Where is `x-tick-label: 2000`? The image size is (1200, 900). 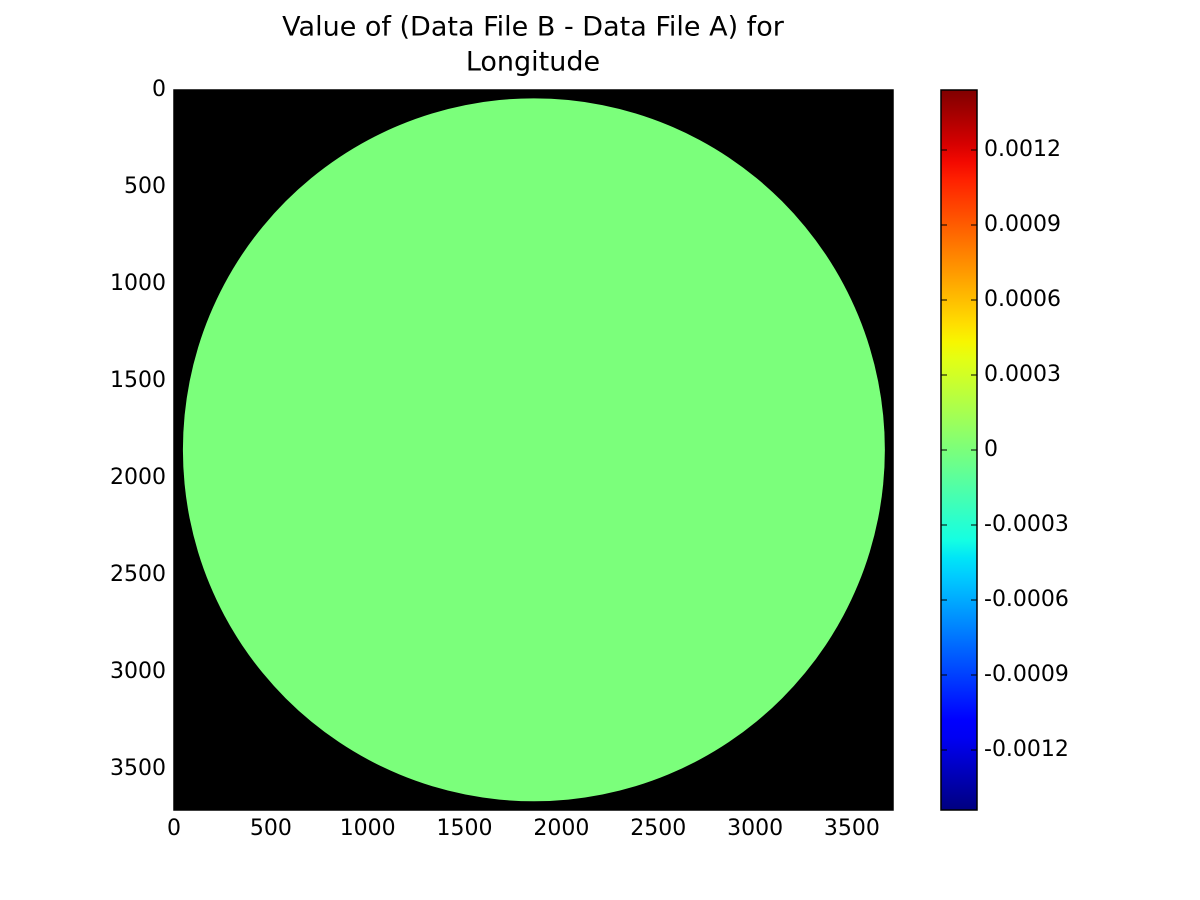 x-tick-label: 2000 is located at coordinates (561, 828).